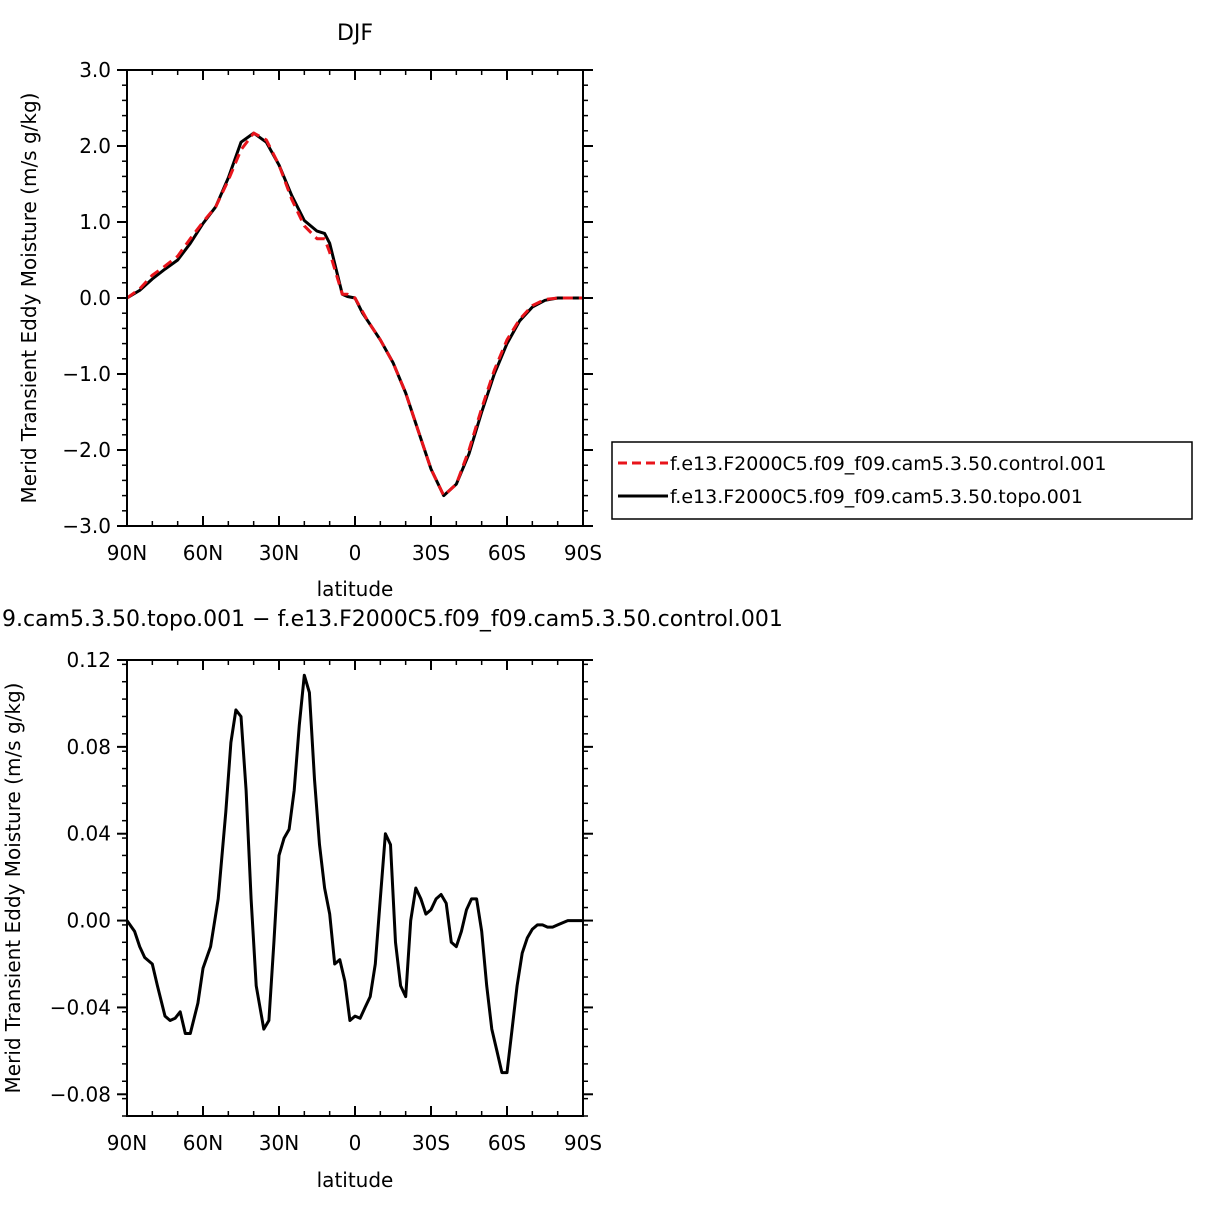 This screenshot has height=1208, width=1210. I want to click on bottom-plot-frame, so click(355, 888).